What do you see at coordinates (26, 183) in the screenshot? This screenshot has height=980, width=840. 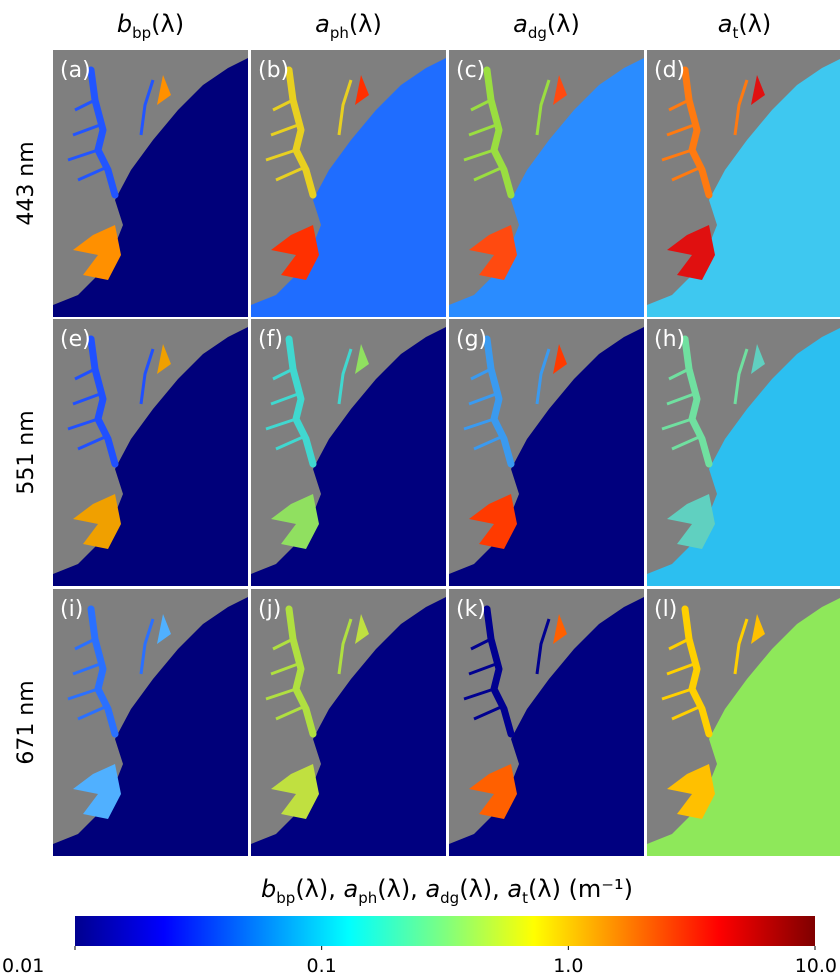 I see `row-label: 443 nm` at bounding box center [26, 183].